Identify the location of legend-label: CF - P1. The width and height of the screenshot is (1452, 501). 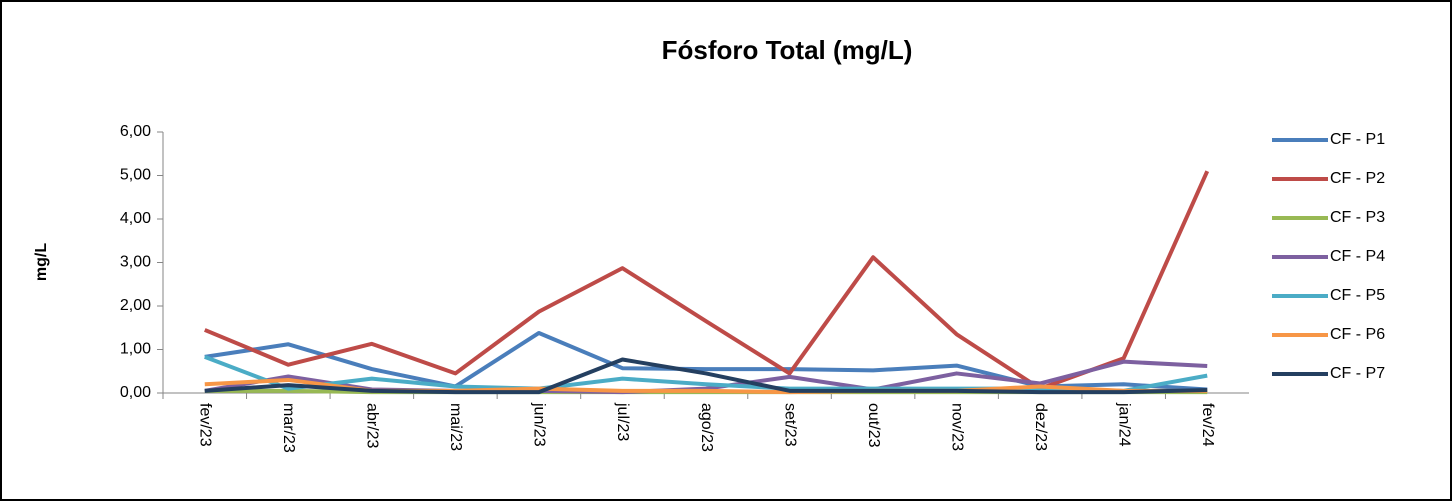
(1357, 139).